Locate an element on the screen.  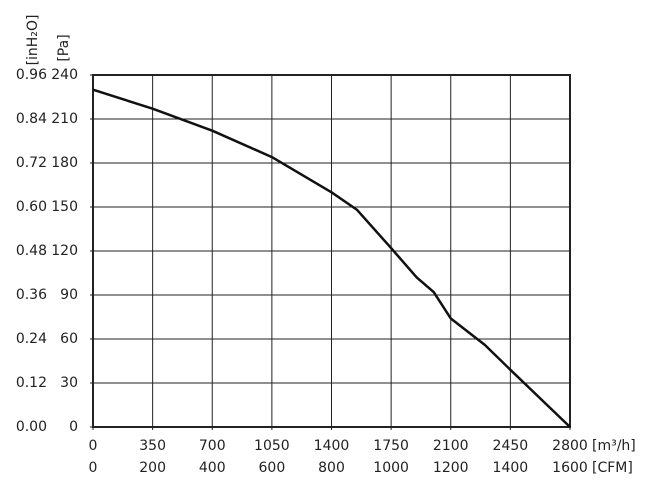
y2-tick-label: 0.24 is located at coordinates (31, 339).